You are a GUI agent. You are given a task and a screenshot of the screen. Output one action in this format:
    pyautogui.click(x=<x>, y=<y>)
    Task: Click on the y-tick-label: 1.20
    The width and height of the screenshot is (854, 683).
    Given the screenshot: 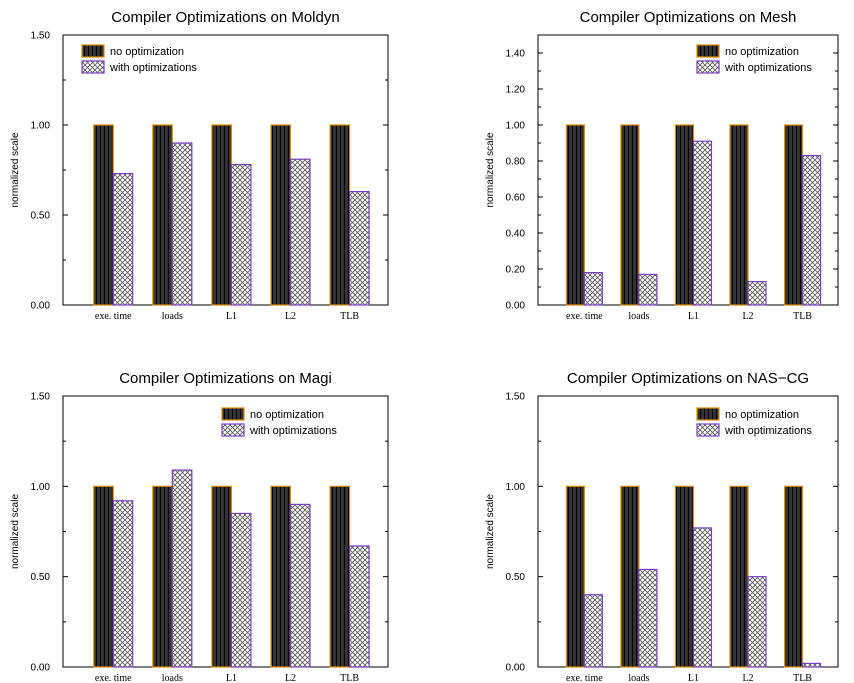 What is the action you would take?
    pyautogui.click(x=516, y=90)
    